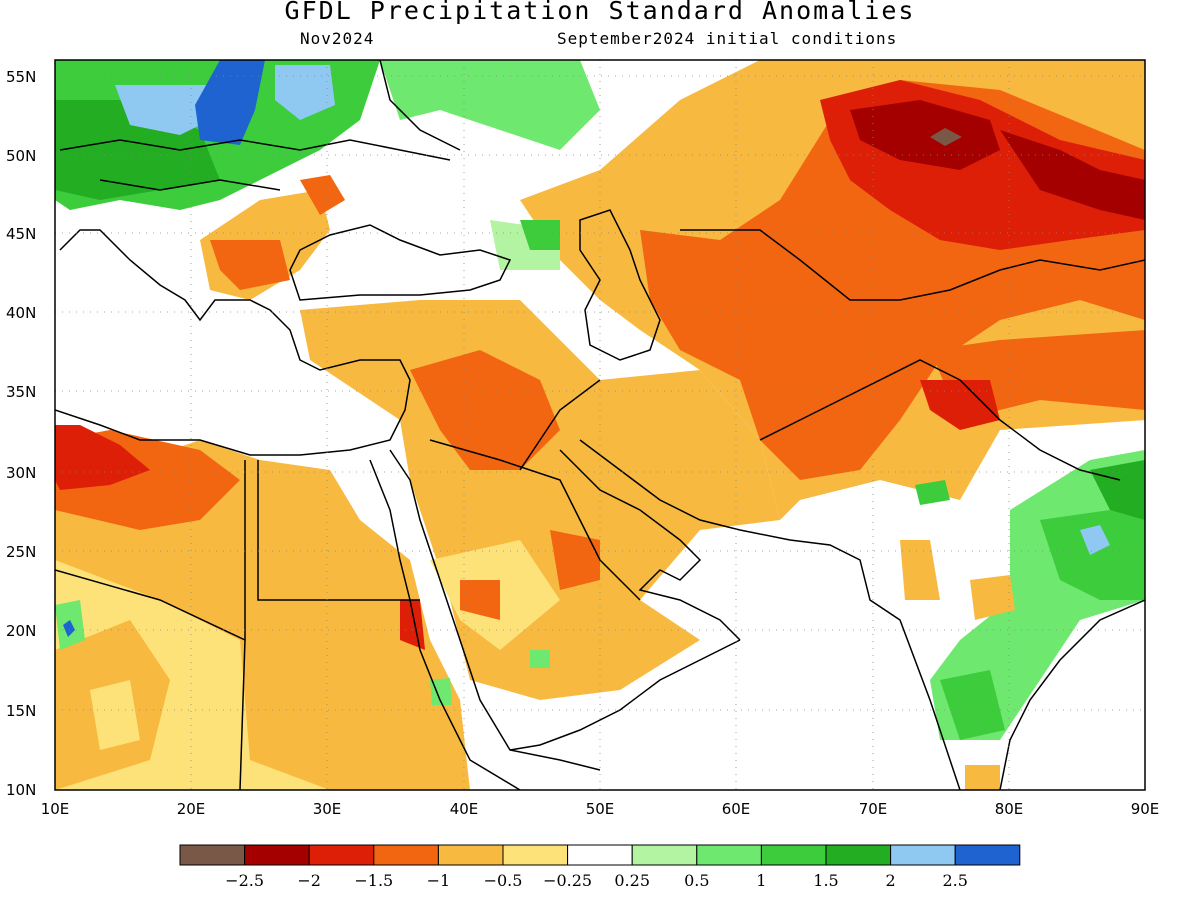 The image size is (1200, 900). Describe the element at coordinates (825, 880) in the screenshot. I see `colorbar-label: 1.5` at that location.